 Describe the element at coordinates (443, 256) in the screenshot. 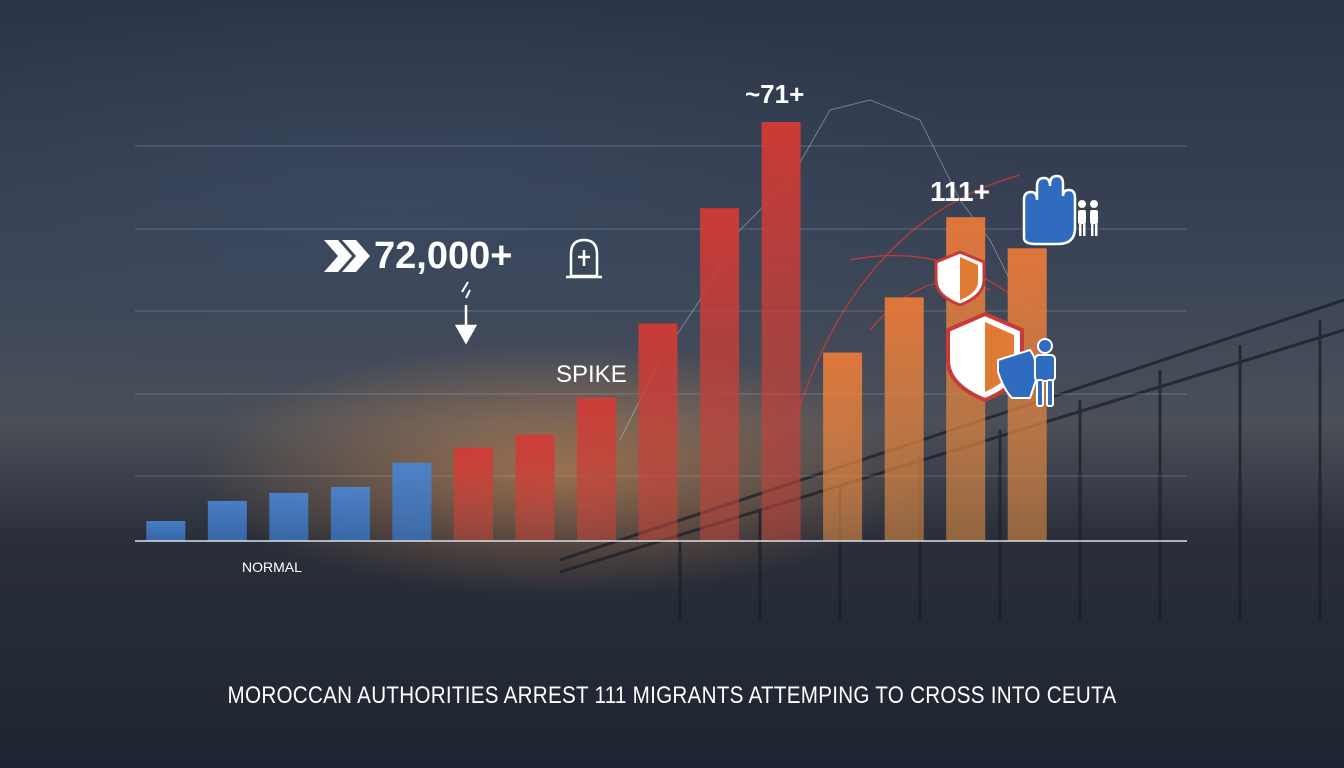

I see `big-number-label: 72,000+` at that location.